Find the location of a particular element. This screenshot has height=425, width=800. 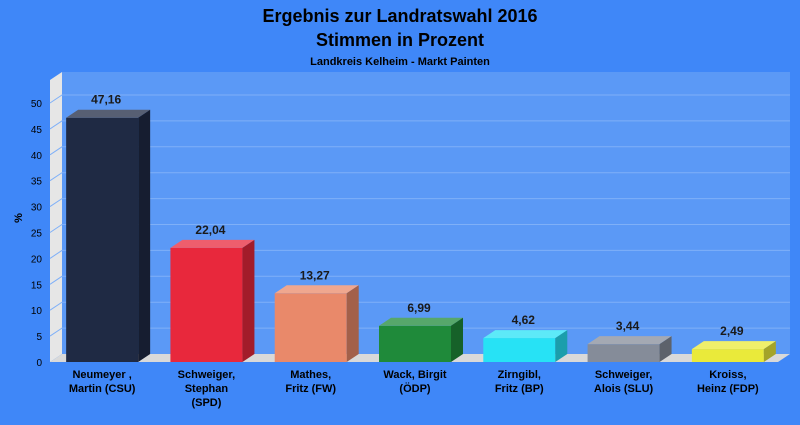

x-tick-label: Kroiss, Heinz (FDP) is located at coordinates (728, 382).